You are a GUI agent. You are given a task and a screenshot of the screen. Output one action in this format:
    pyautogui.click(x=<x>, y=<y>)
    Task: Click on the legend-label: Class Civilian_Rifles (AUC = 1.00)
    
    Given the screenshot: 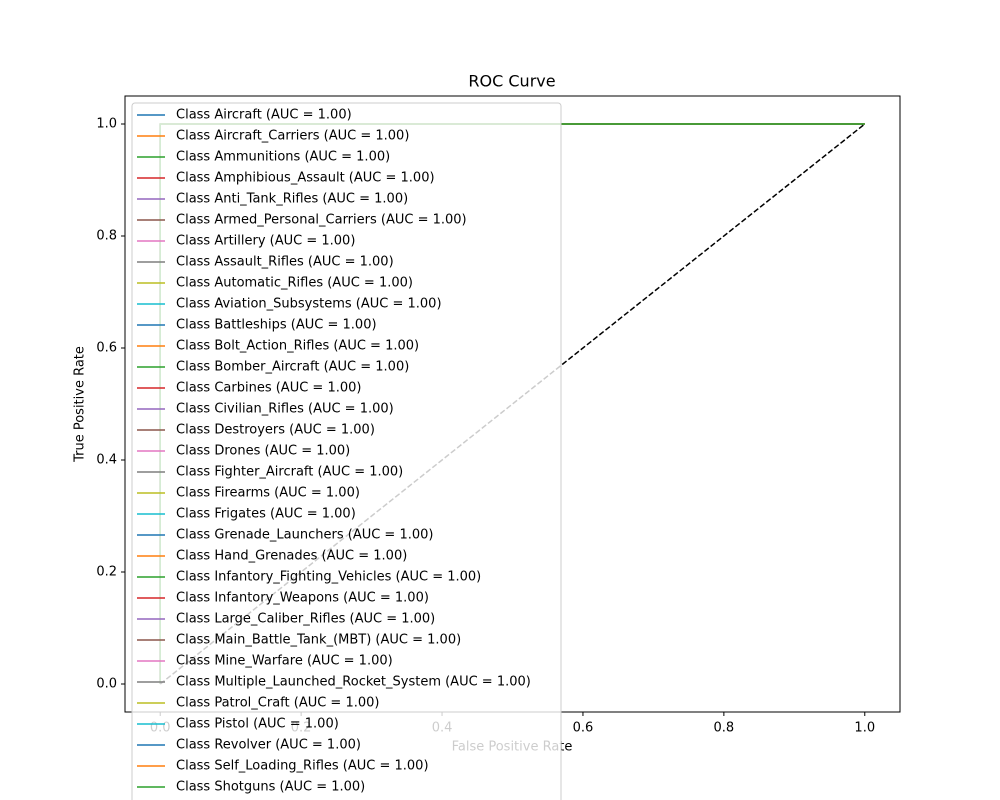 What is the action you would take?
    pyautogui.click(x=285, y=409)
    